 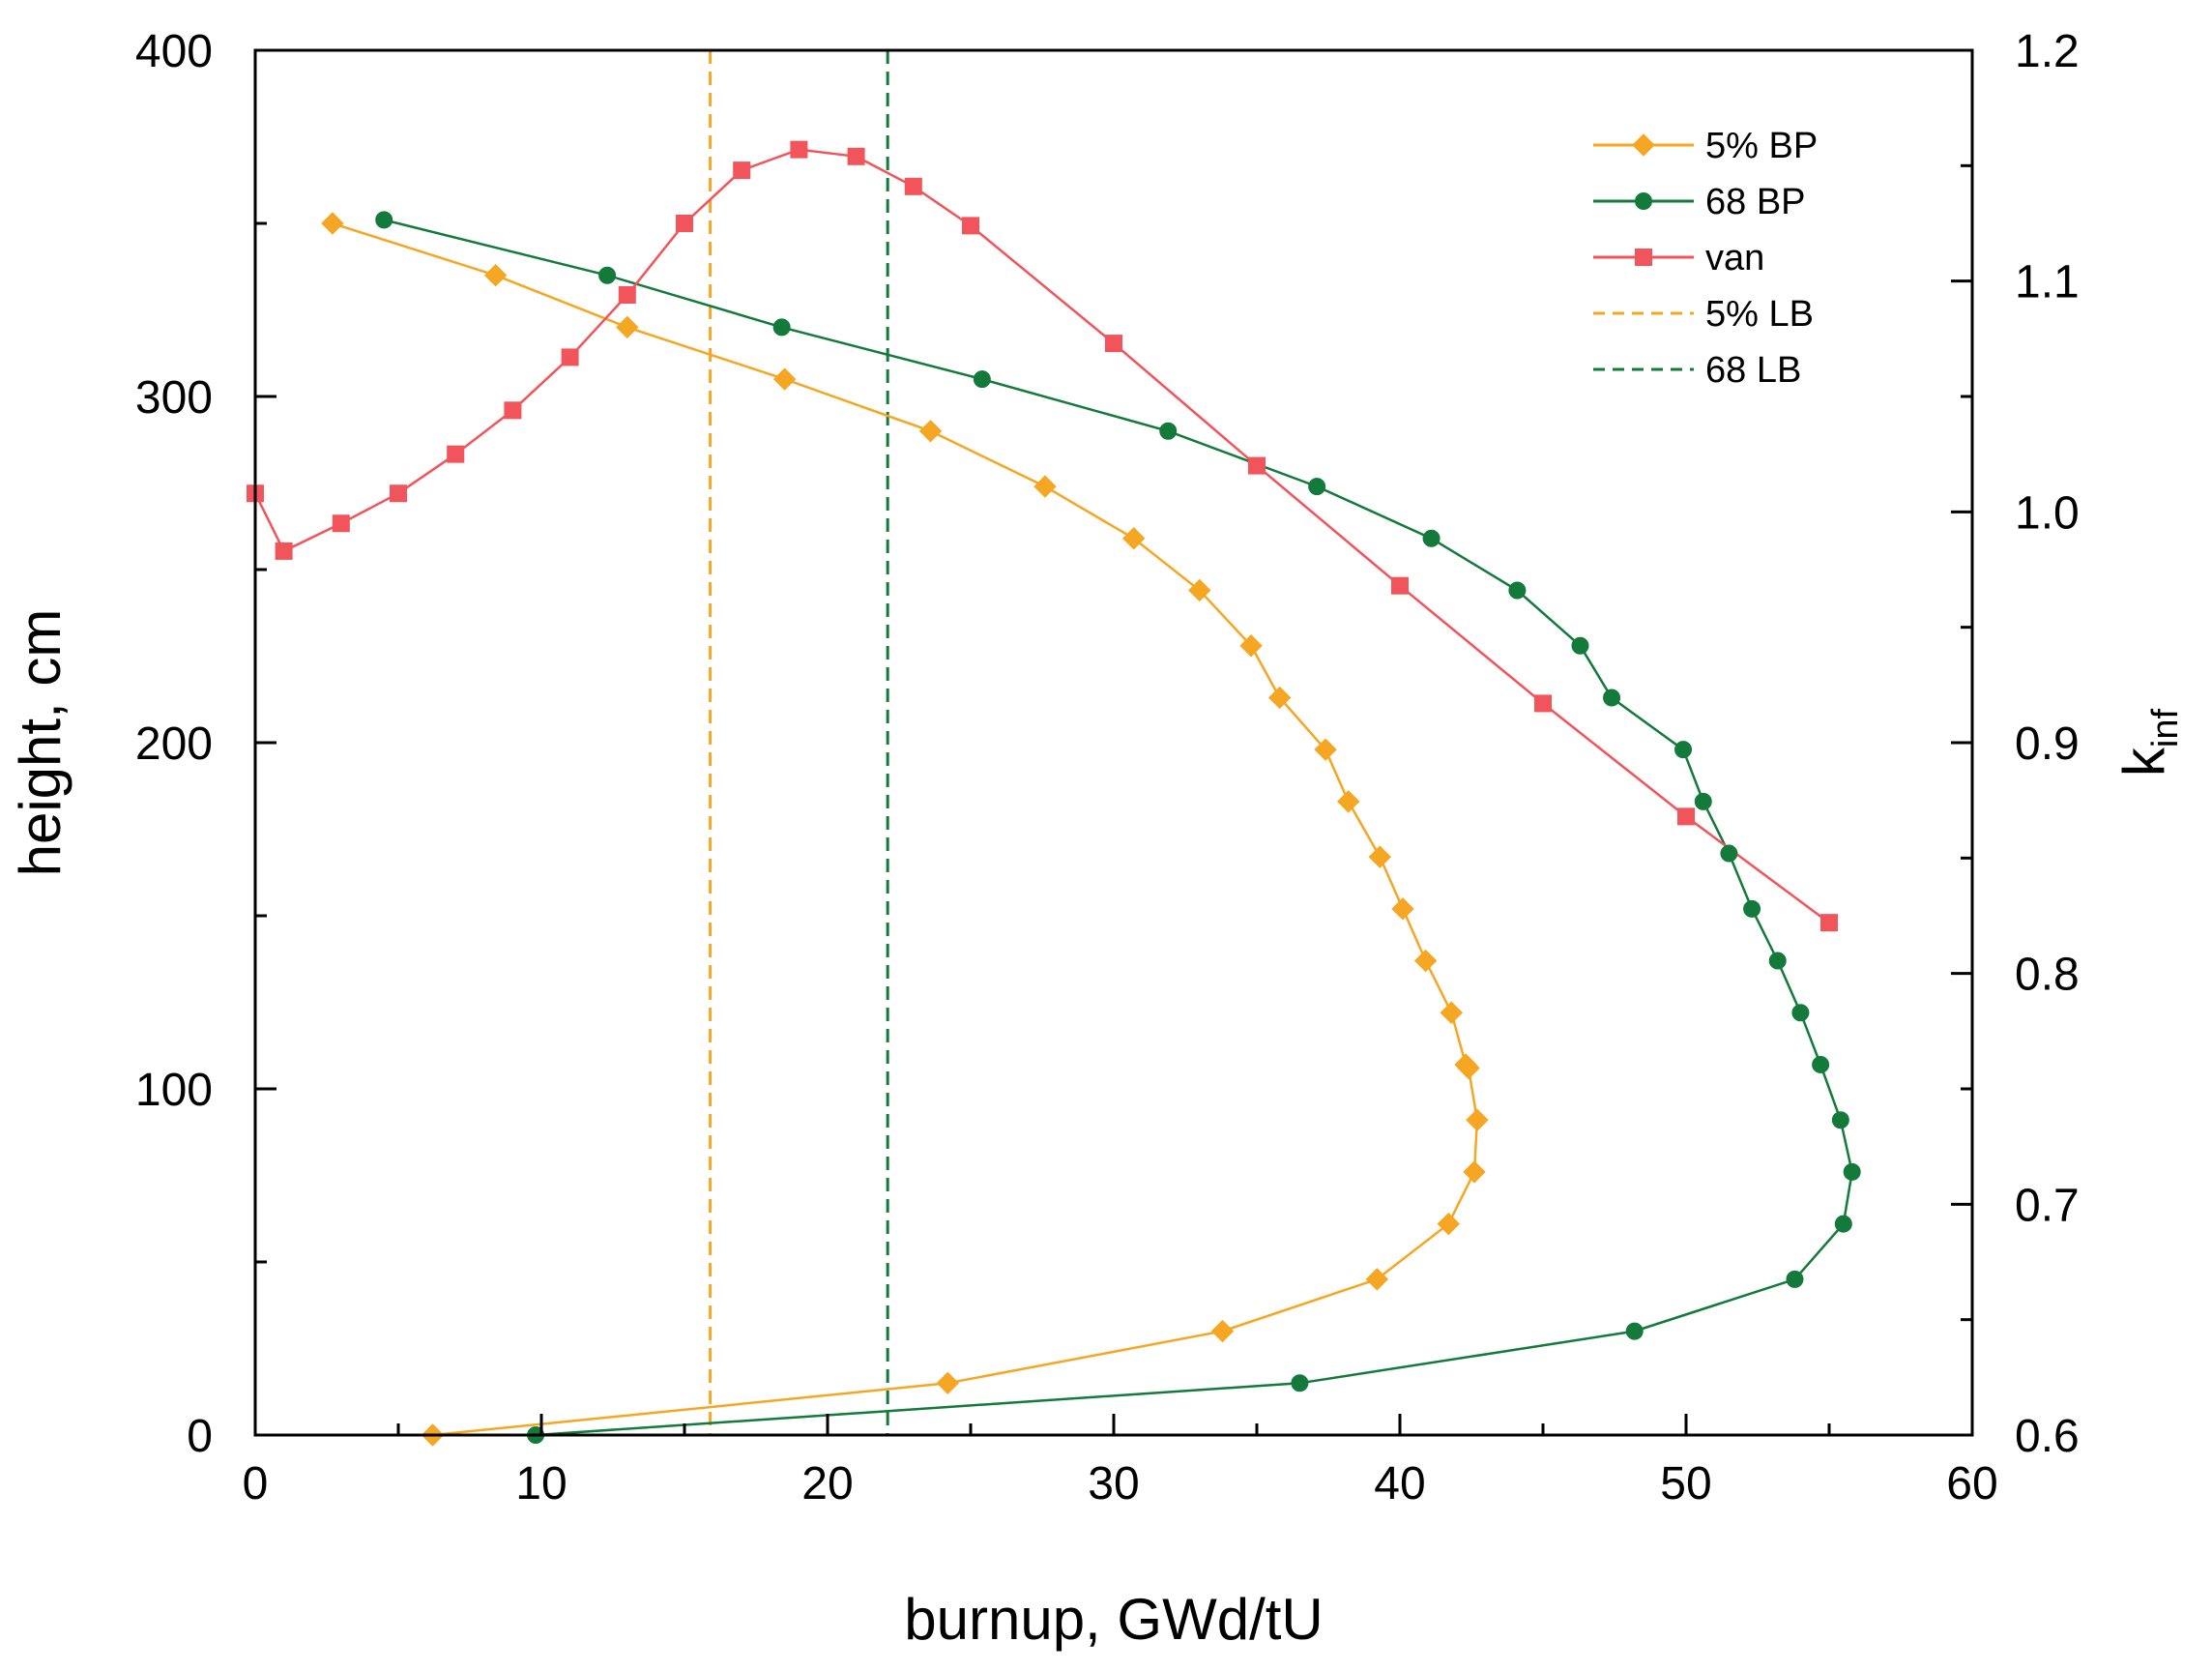 I want to click on y2-tick-label: 1.0, so click(x=2047, y=513).